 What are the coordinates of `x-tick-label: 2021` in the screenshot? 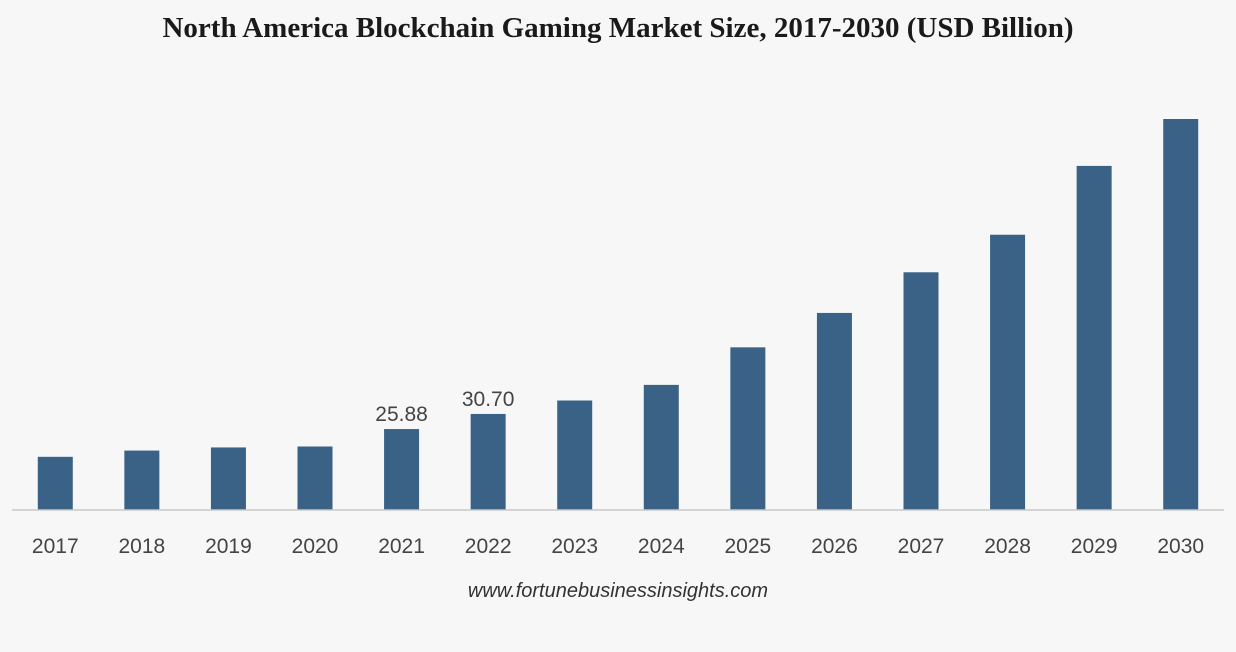 It's located at (401, 546).